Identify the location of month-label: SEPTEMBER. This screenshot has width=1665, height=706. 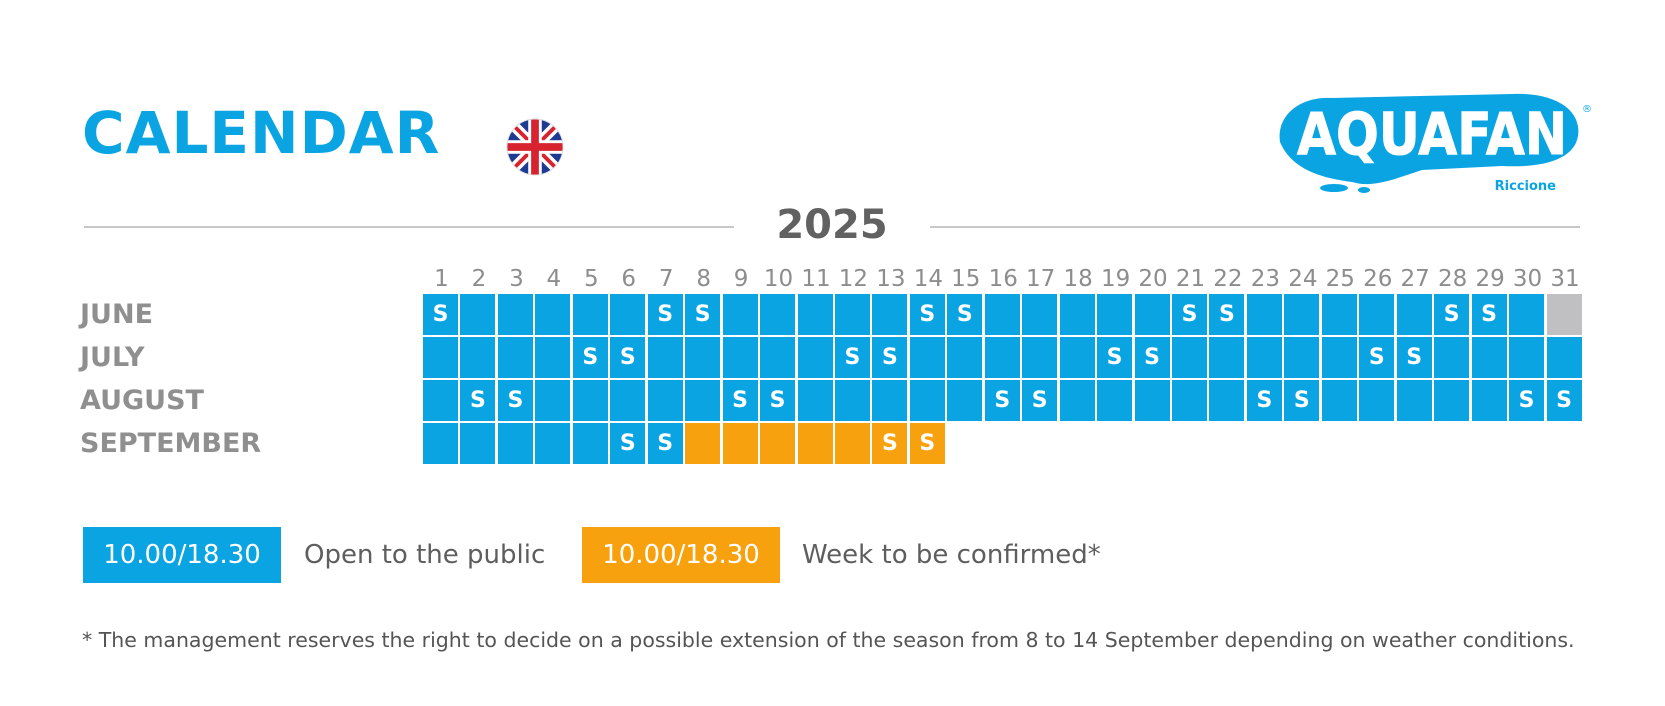
(171, 443).